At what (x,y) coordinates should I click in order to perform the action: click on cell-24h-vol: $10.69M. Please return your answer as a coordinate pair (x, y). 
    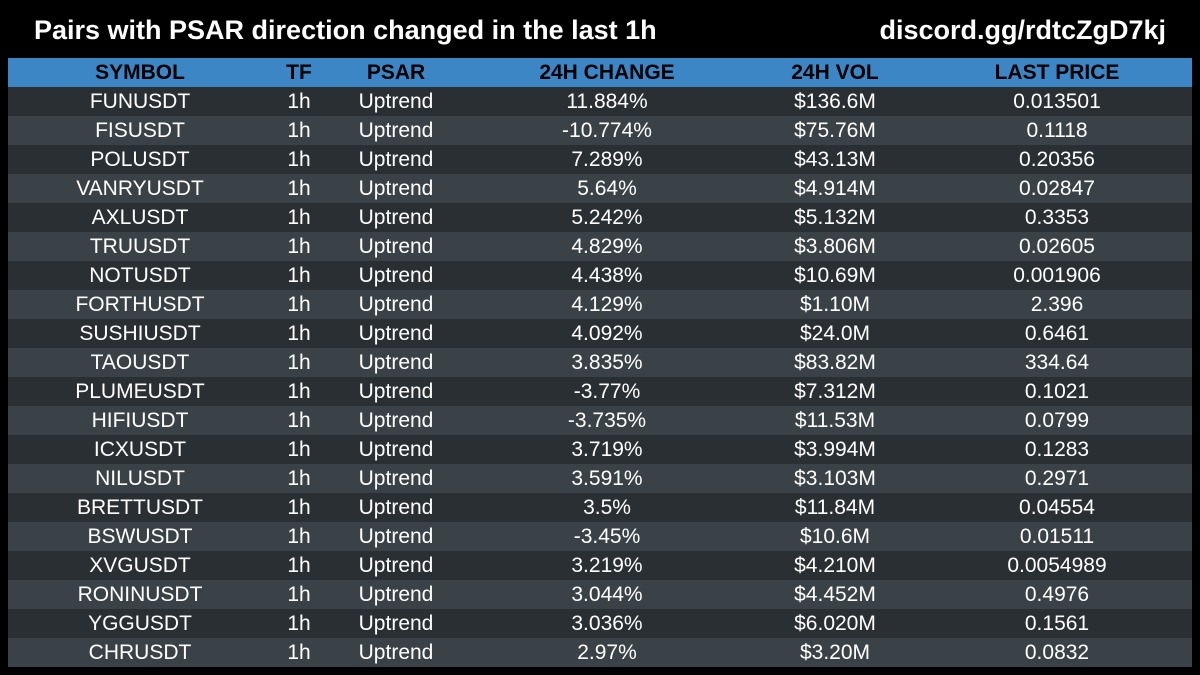
    Looking at the image, I should click on (835, 275).